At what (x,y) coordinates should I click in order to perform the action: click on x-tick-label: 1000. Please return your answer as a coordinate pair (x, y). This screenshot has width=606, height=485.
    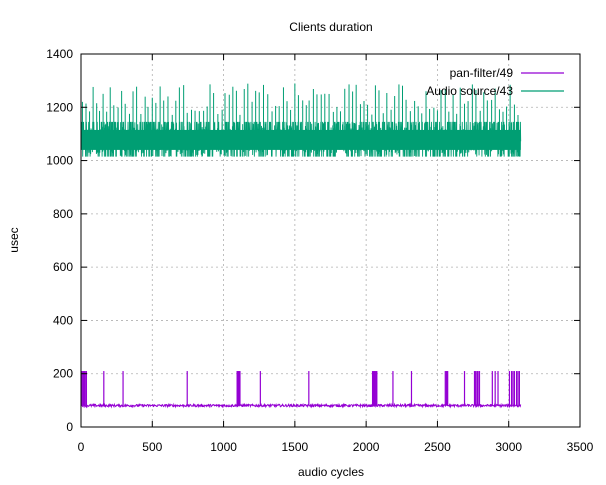
    Looking at the image, I should click on (223, 447).